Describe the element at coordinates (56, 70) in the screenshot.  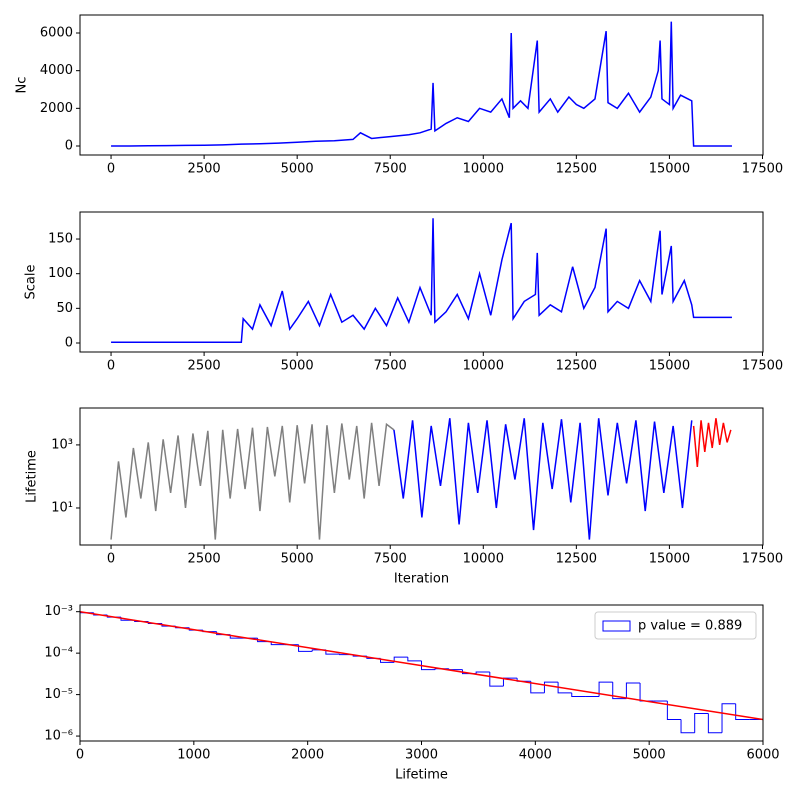
I see `y-tick-label: 4000` at that location.